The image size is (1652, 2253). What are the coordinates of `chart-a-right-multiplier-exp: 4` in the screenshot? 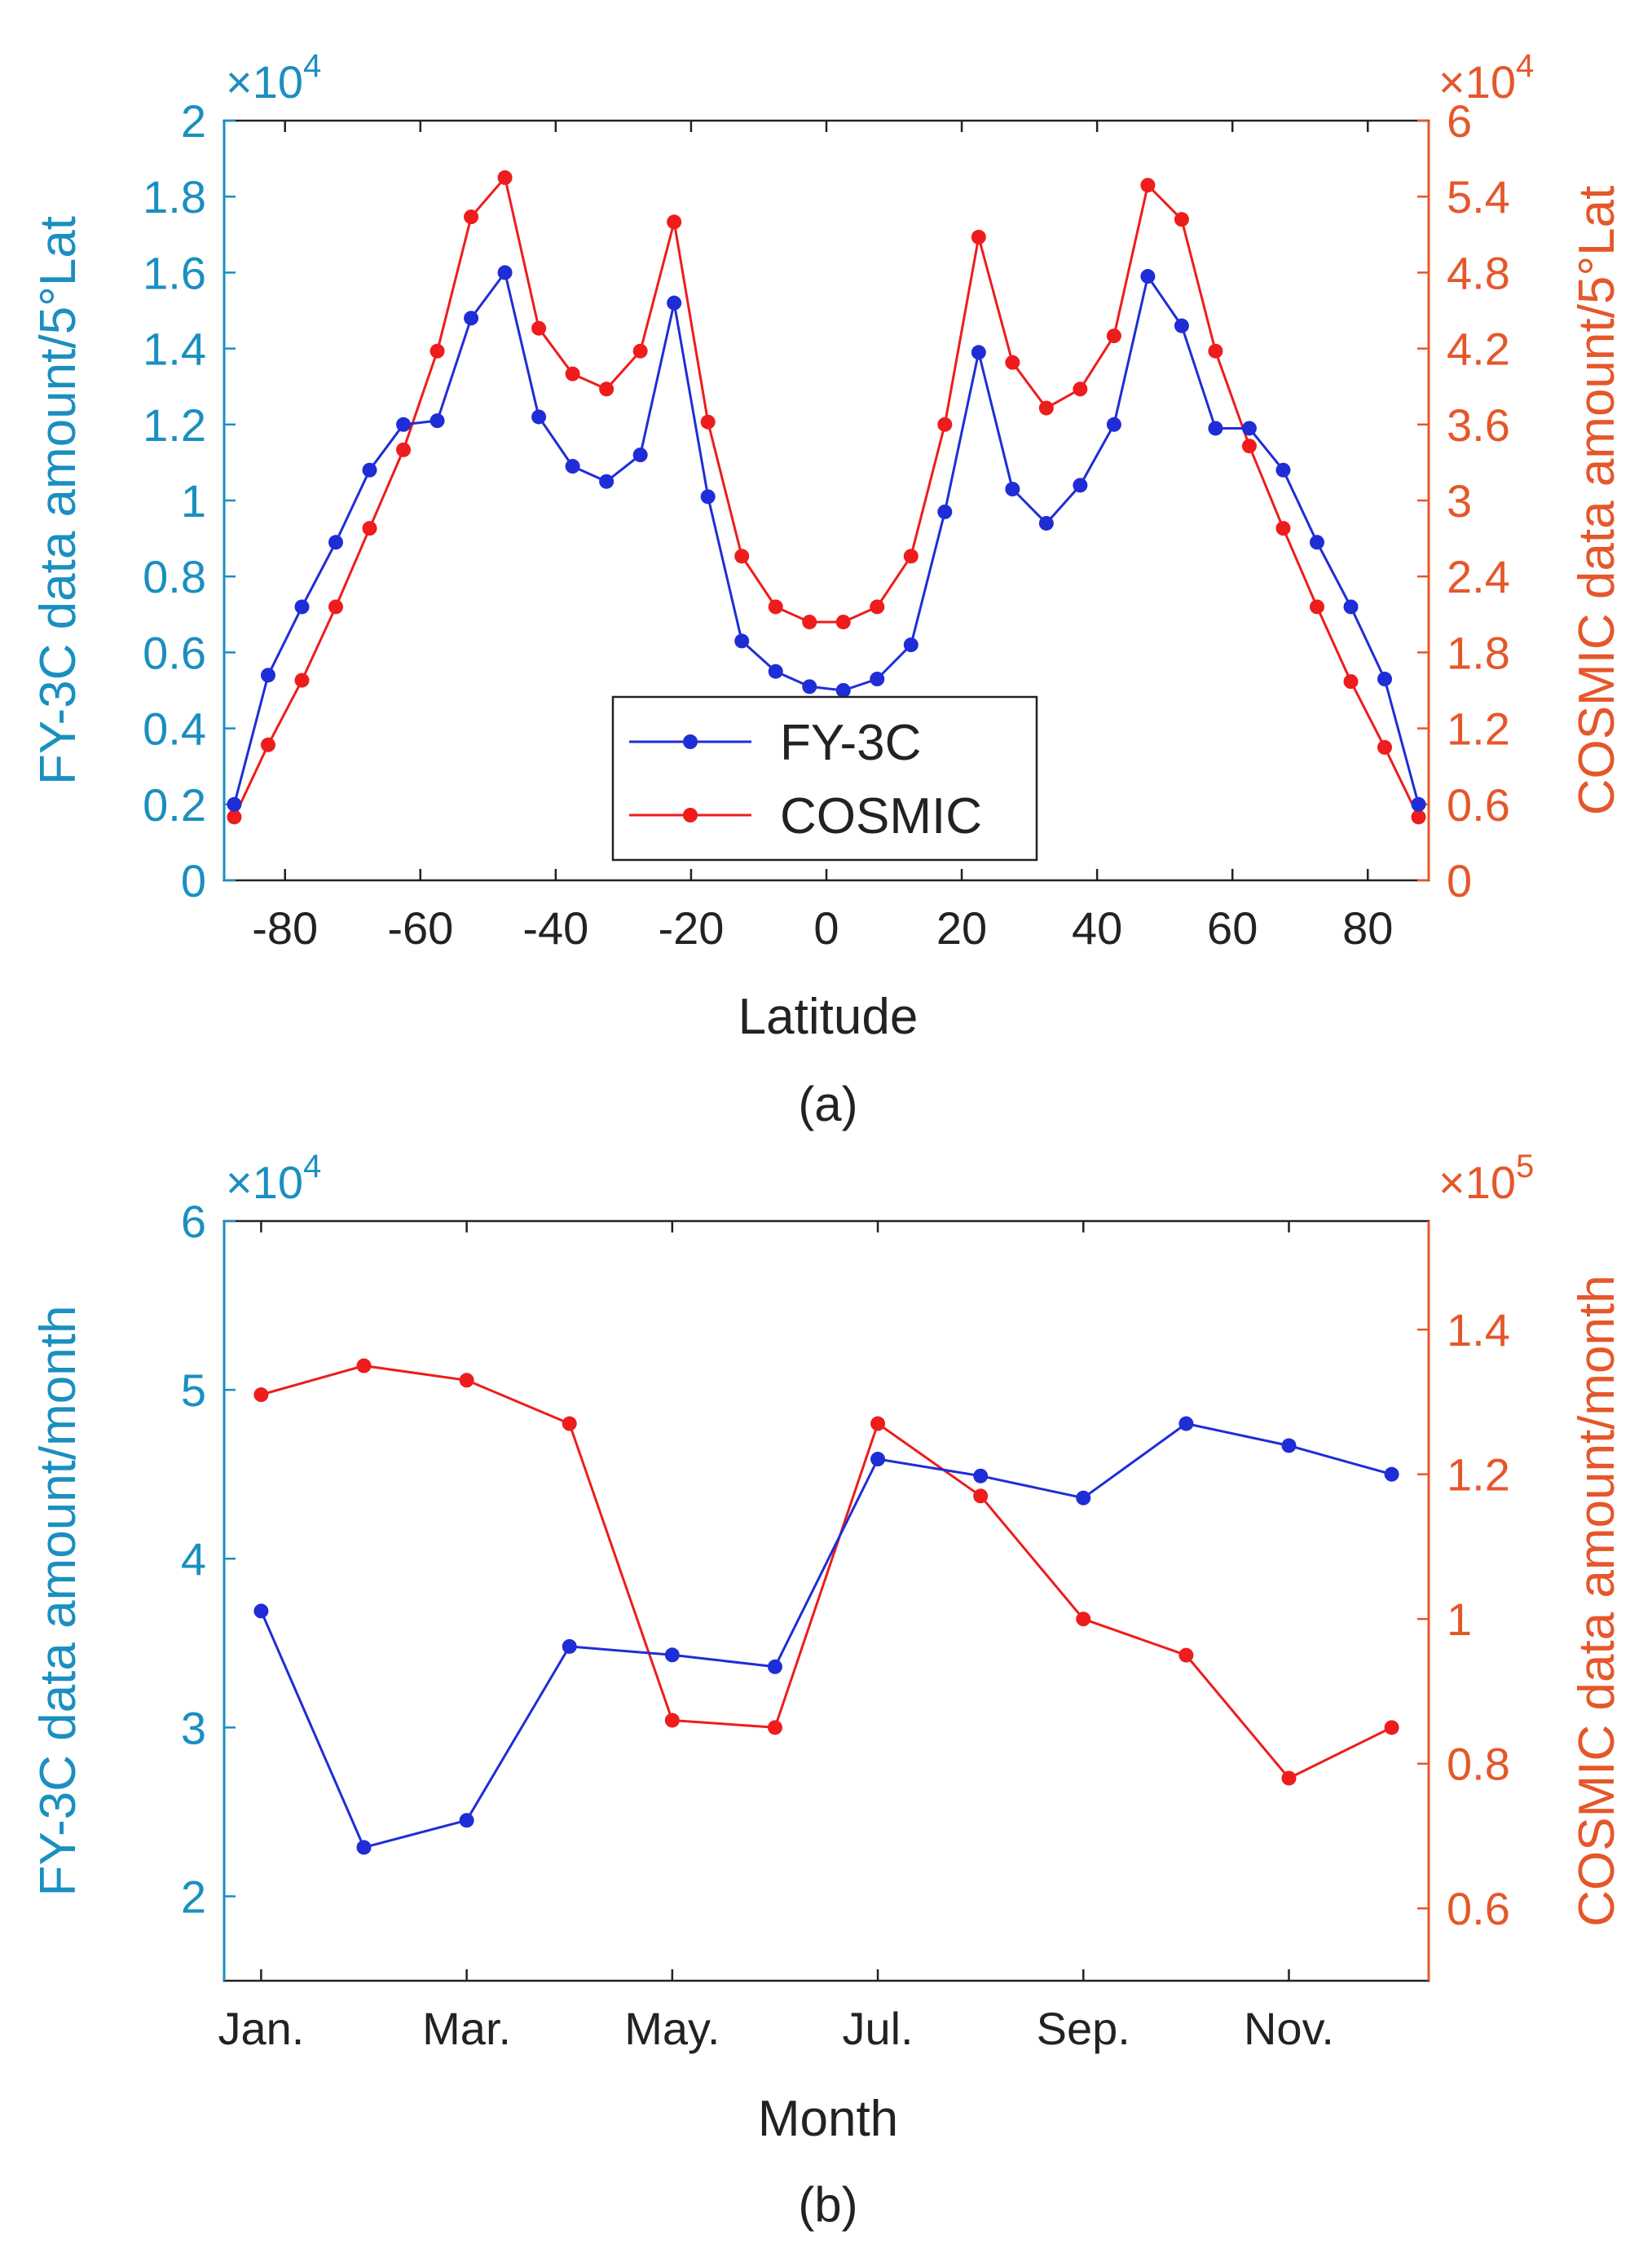 It's located at (1525, 66).